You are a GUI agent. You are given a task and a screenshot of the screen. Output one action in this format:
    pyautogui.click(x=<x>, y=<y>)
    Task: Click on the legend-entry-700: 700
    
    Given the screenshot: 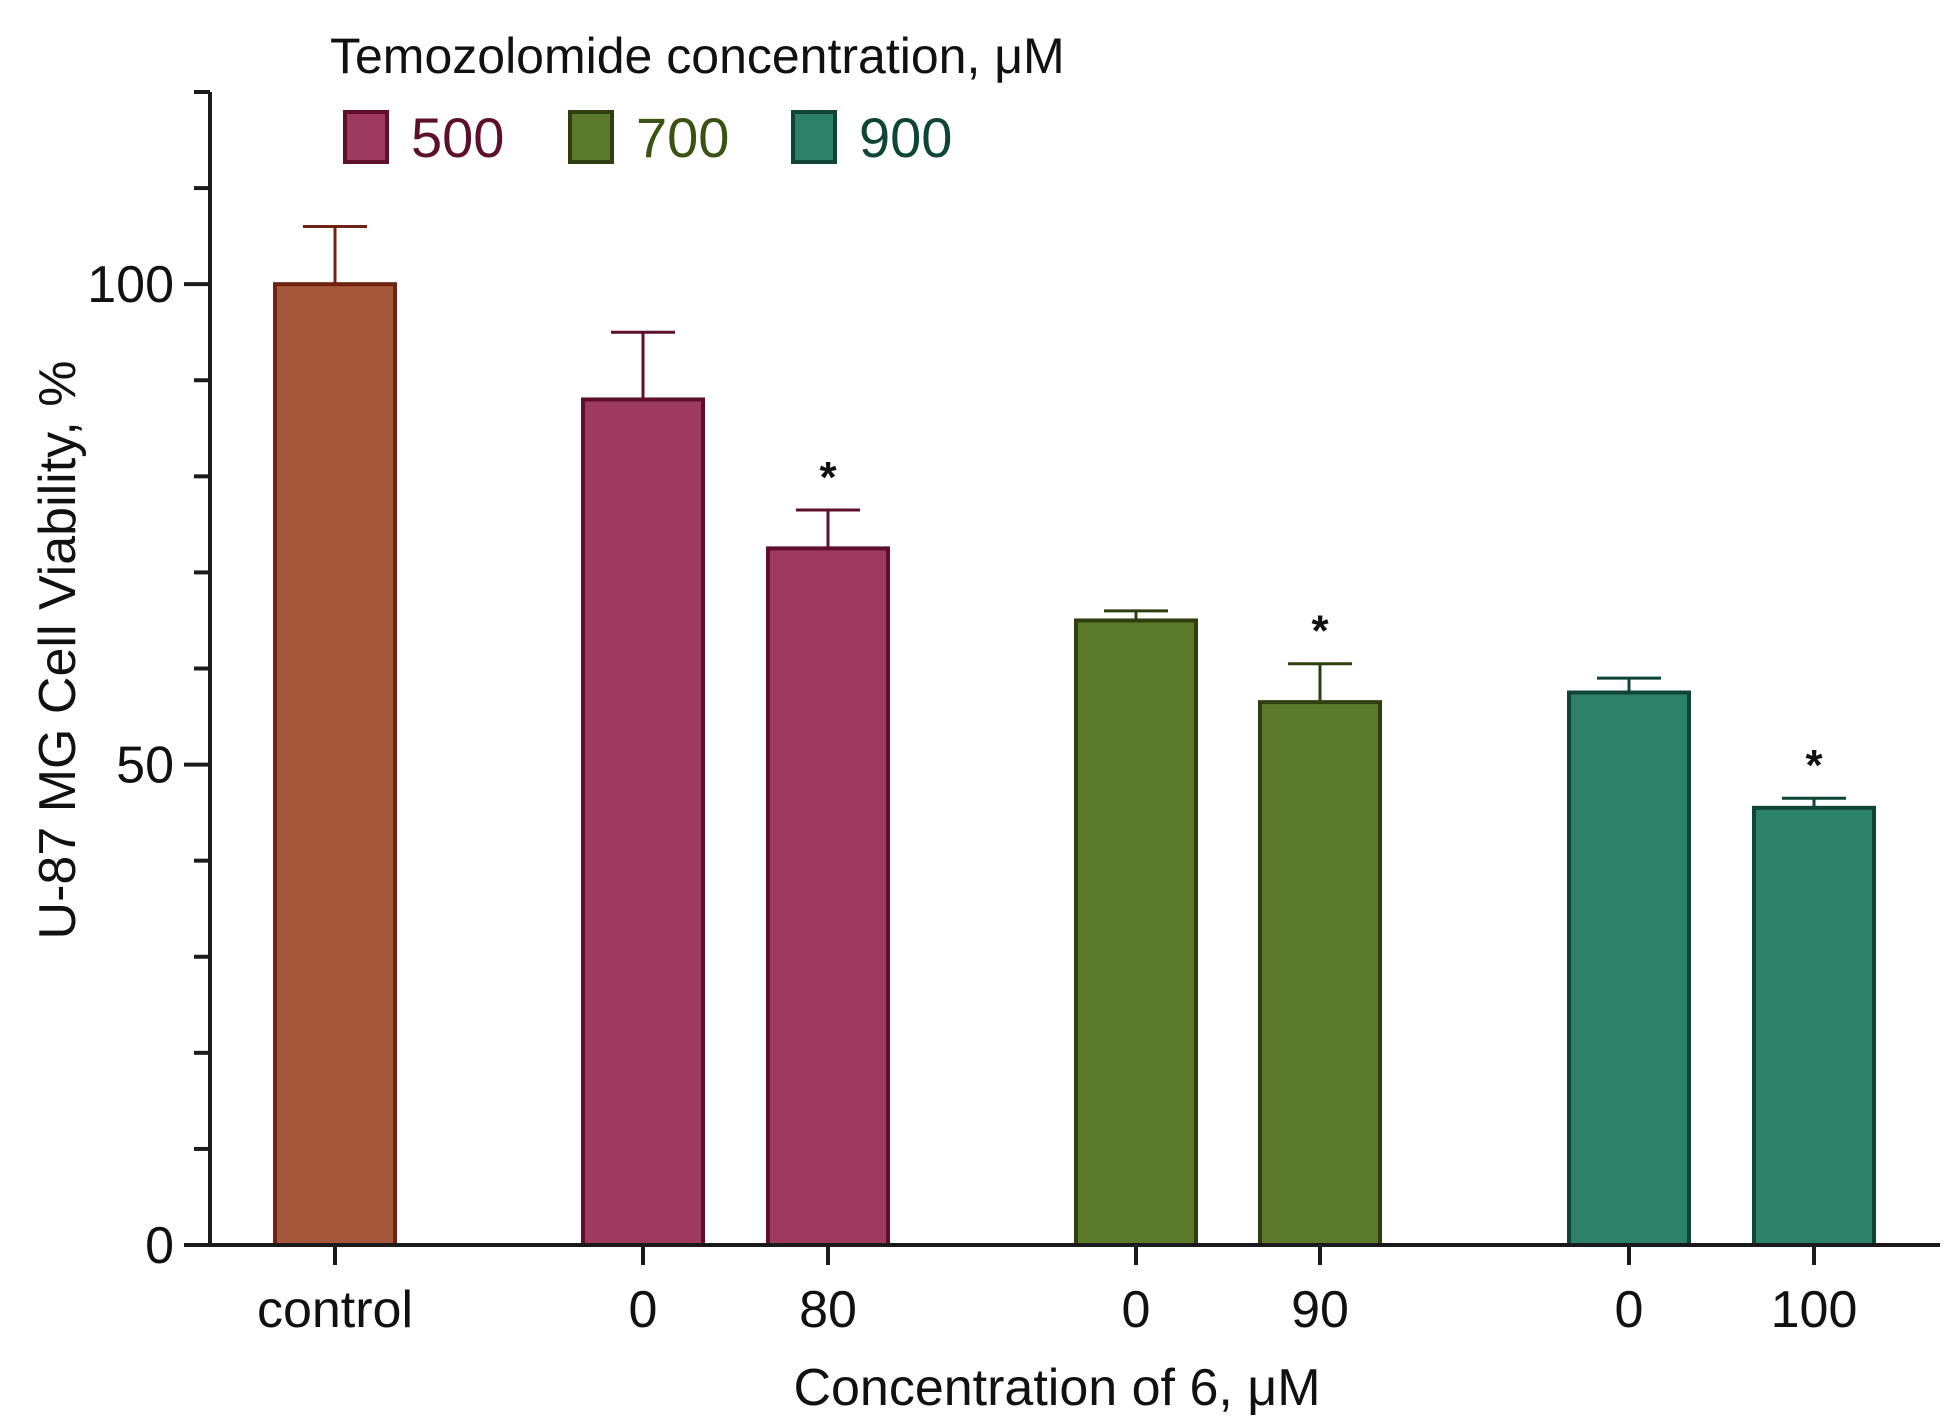 What is the action you would take?
    pyautogui.click(x=648, y=137)
    